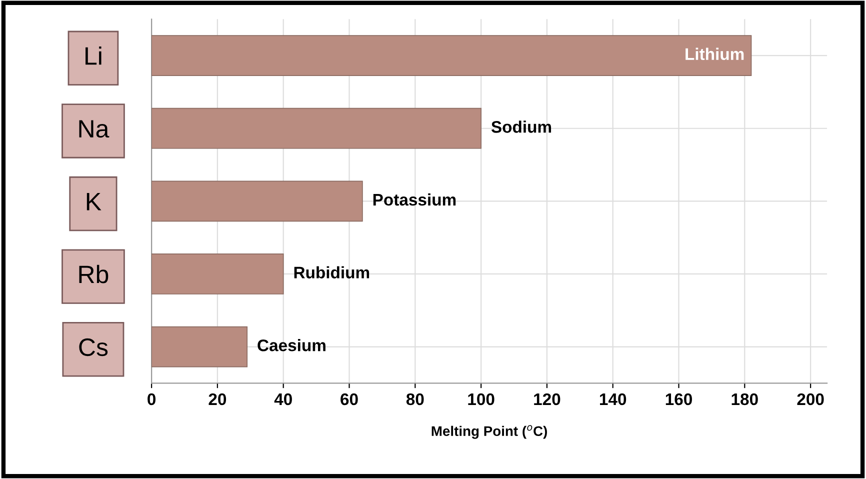 This screenshot has height=479, width=866. What do you see at coordinates (93, 347) in the screenshot?
I see `y-tick-label: Cs` at bounding box center [93, 347].